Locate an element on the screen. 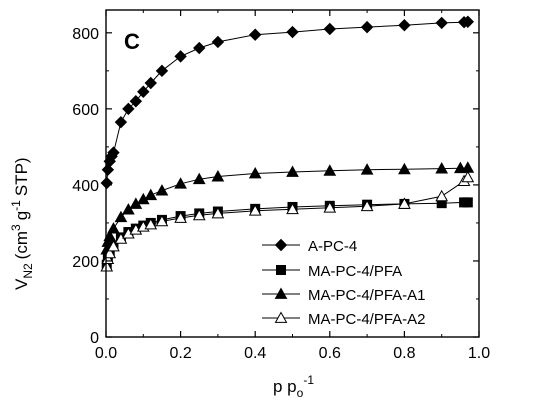  y-tick-label: 200 is located at coordinates (85, 262).